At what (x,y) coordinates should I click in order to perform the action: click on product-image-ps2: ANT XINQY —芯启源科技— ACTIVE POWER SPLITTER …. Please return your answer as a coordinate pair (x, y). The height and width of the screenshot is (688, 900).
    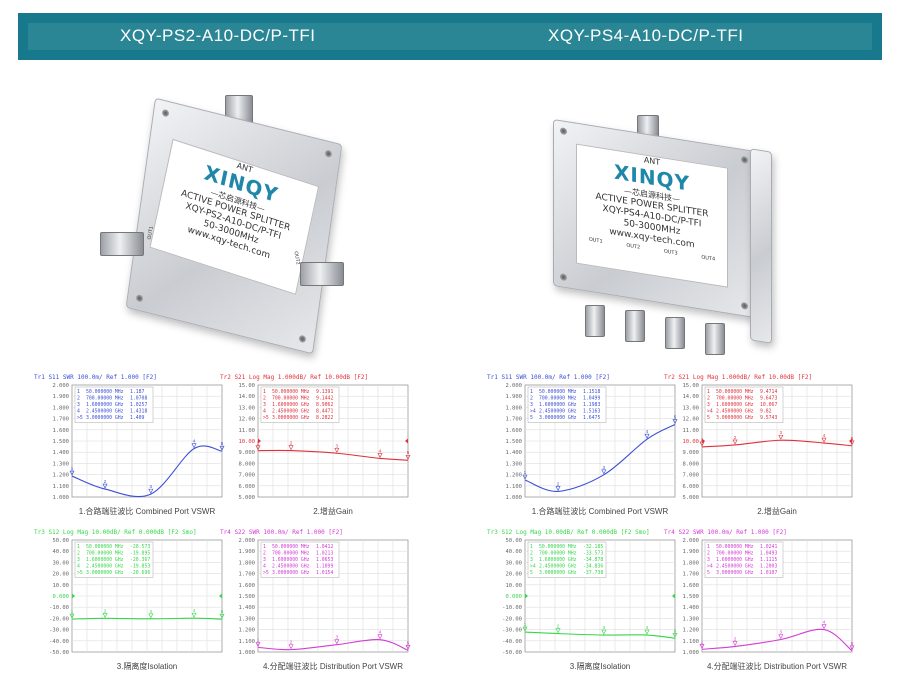
    Looking at the image, I should click on (225, 225).